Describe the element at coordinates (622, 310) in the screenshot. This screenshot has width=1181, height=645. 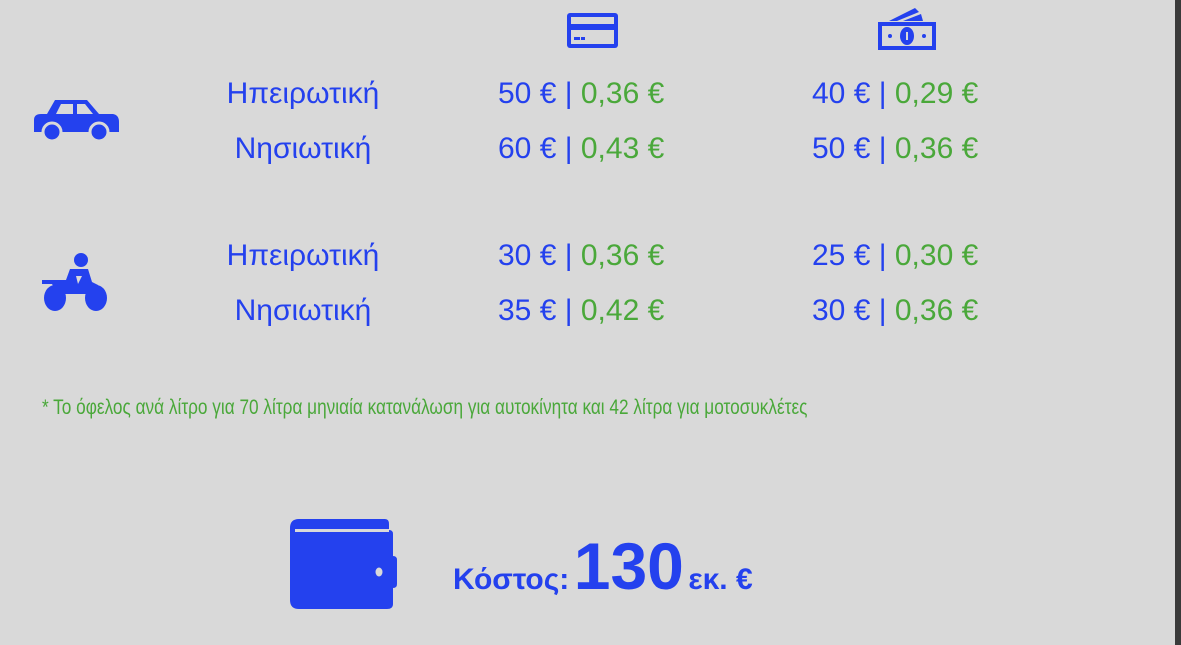
I see `benefit: 0,42 €` at that location.